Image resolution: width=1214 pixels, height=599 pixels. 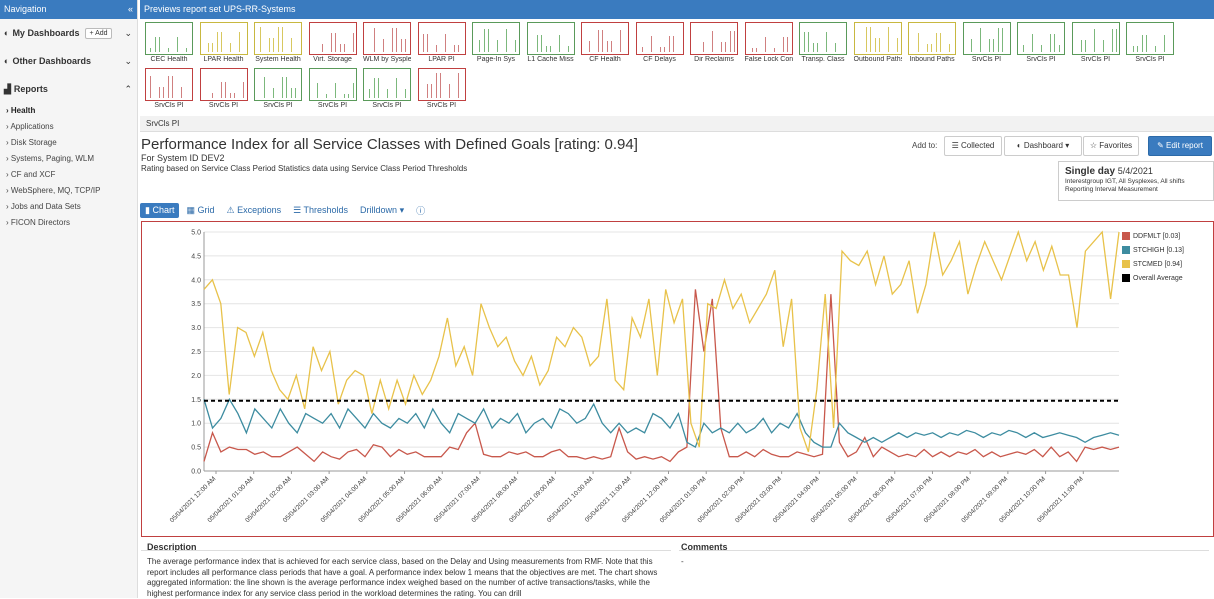 What do you see at coordinates (223, 44) in the screenshot?
I see `report-thumbnail: LPAR Health` at bounding box center [223, 44].